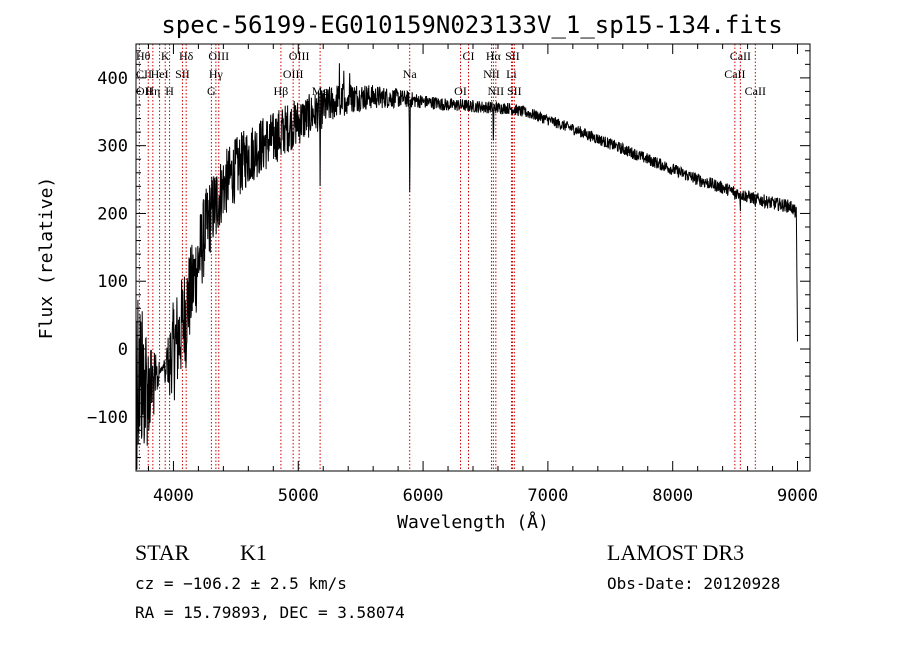 This screenshot has width=900, height=649. I want to click on line-marker-label: HeI, so click(160, 74).